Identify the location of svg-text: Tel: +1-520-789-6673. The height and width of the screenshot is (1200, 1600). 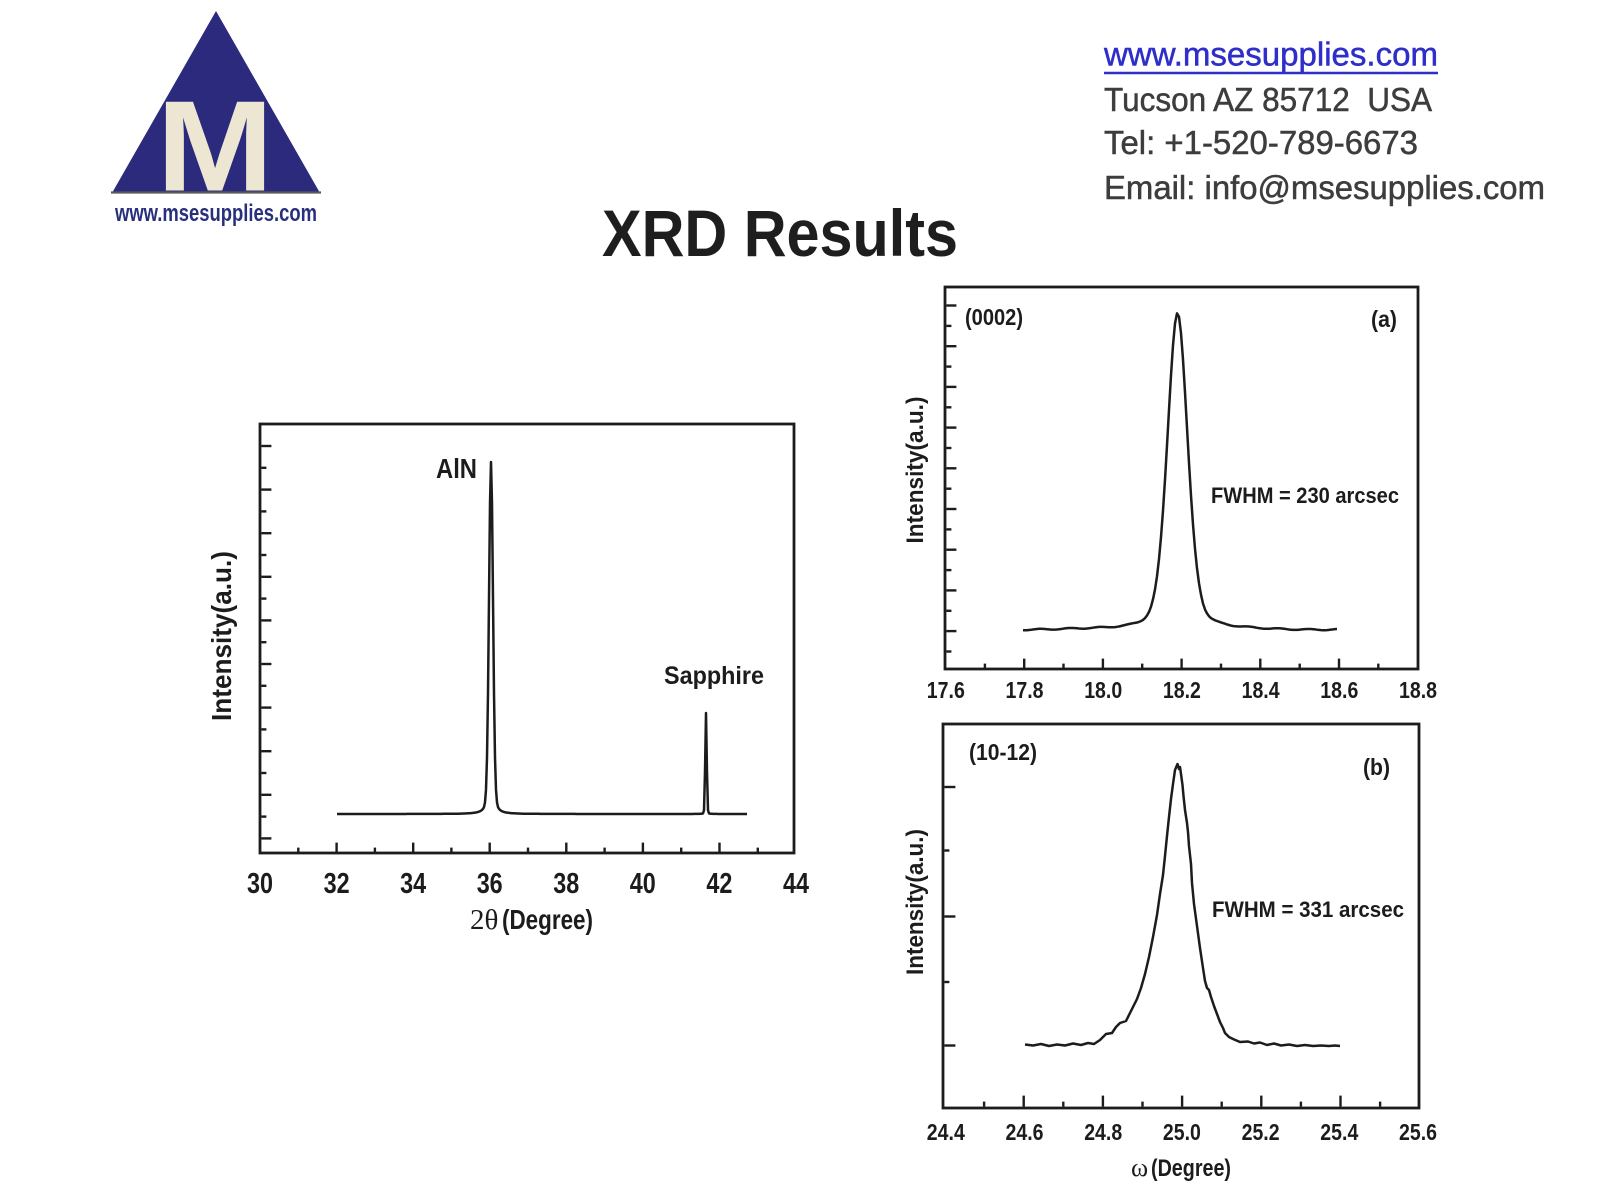
(1261, 142).